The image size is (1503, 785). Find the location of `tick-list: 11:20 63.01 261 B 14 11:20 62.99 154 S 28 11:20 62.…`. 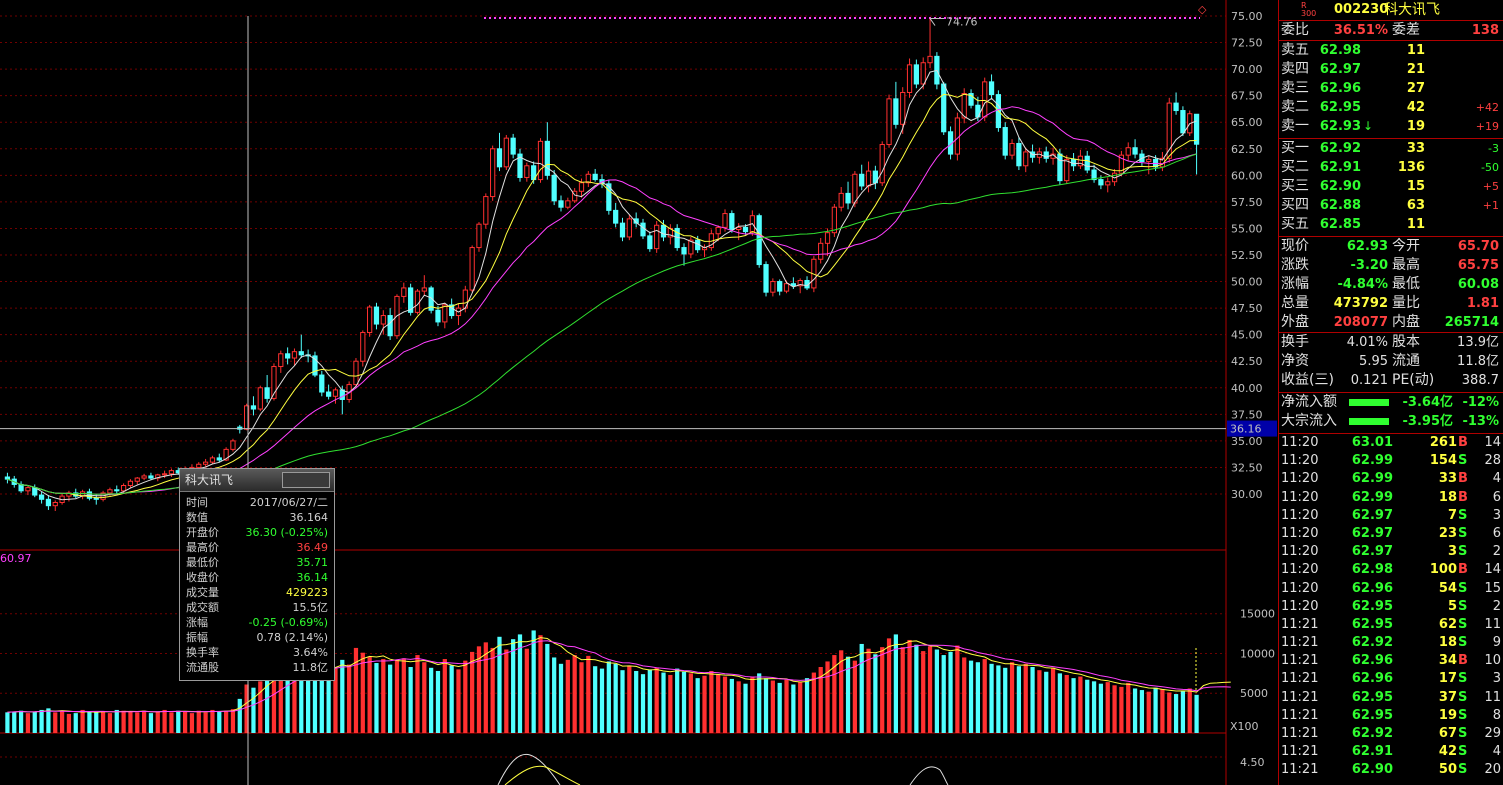

tick-list: 11:20 63.01 261 B 14 11:20 62.99 154 S 28 11:20 62.… is located at coordinates (1391, 607).